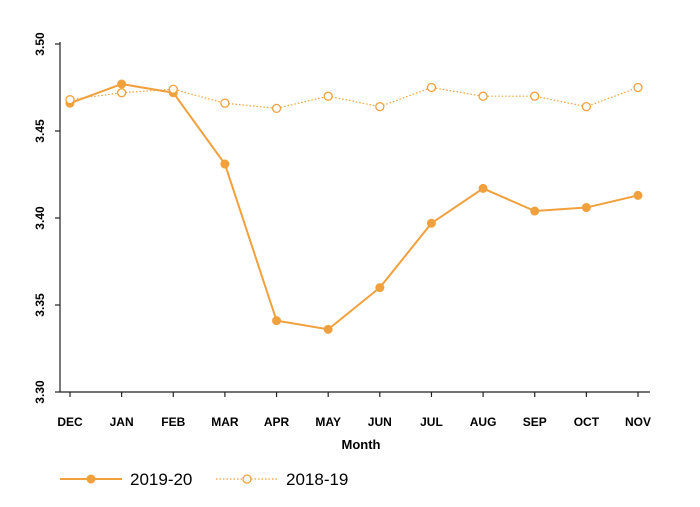  I want to click on x-tick-label-mar: MAR, so click(225, 422).